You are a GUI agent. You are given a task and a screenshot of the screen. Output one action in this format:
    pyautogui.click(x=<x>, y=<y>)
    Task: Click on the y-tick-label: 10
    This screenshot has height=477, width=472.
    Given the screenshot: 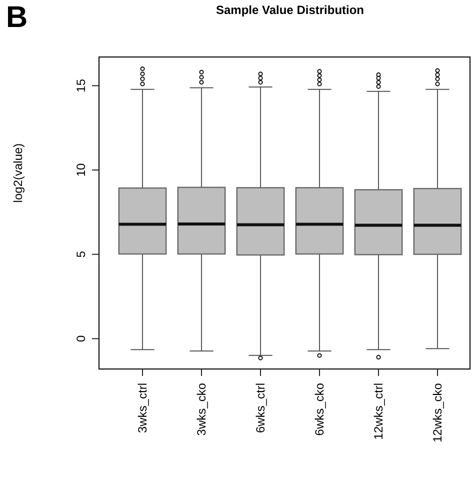 What is the action you would take?
    pyautogui.click(x=81, y=170)
    